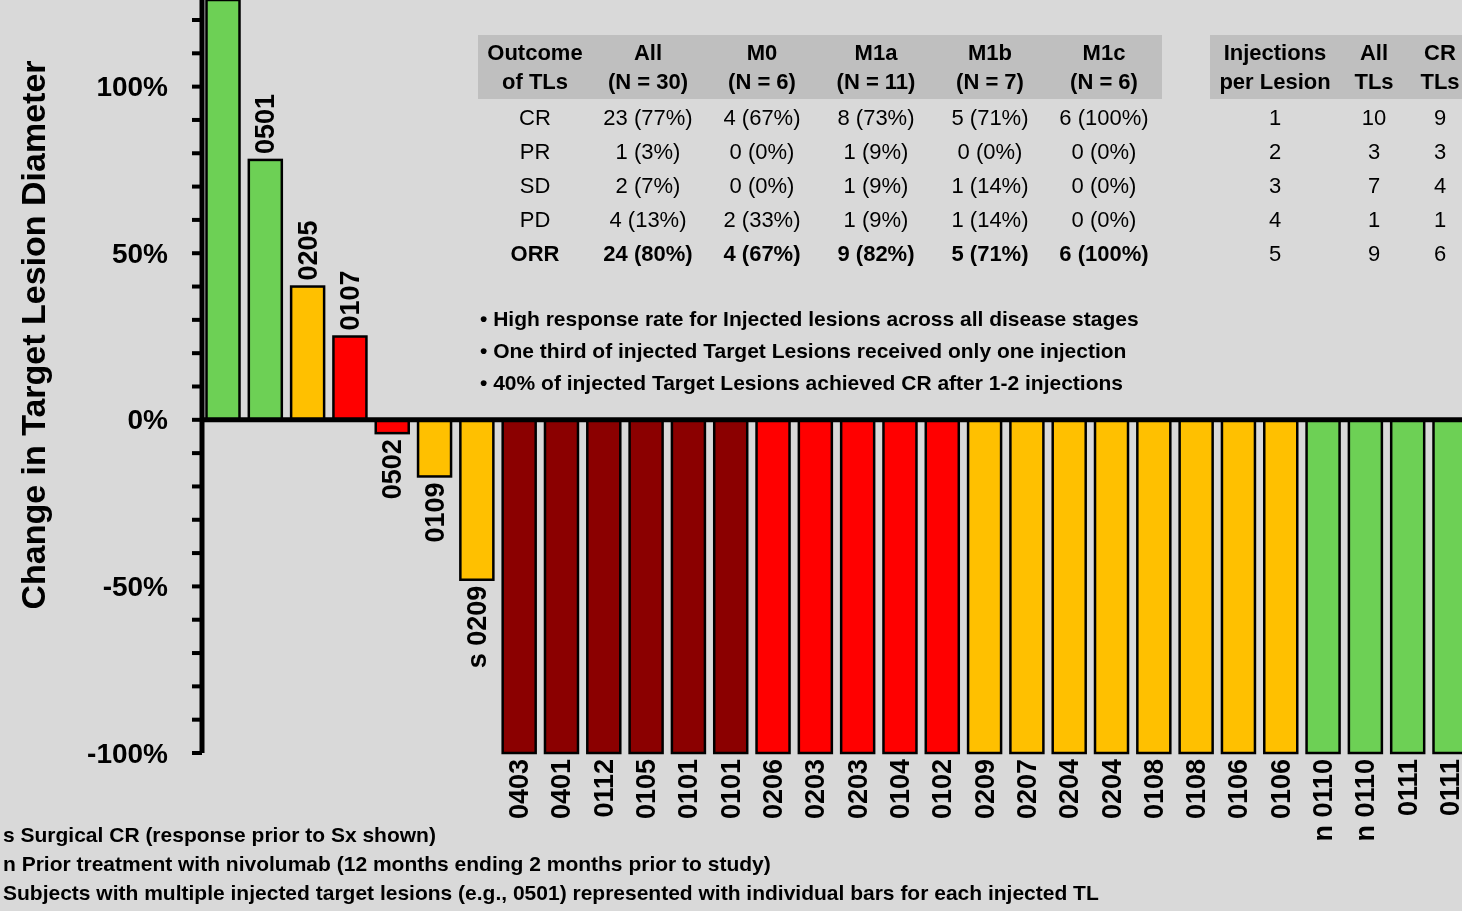 Image resolution: width=1462 pixels, height=911 pixels. I want to click on annotation: All (N = 30), so click(648, 66).